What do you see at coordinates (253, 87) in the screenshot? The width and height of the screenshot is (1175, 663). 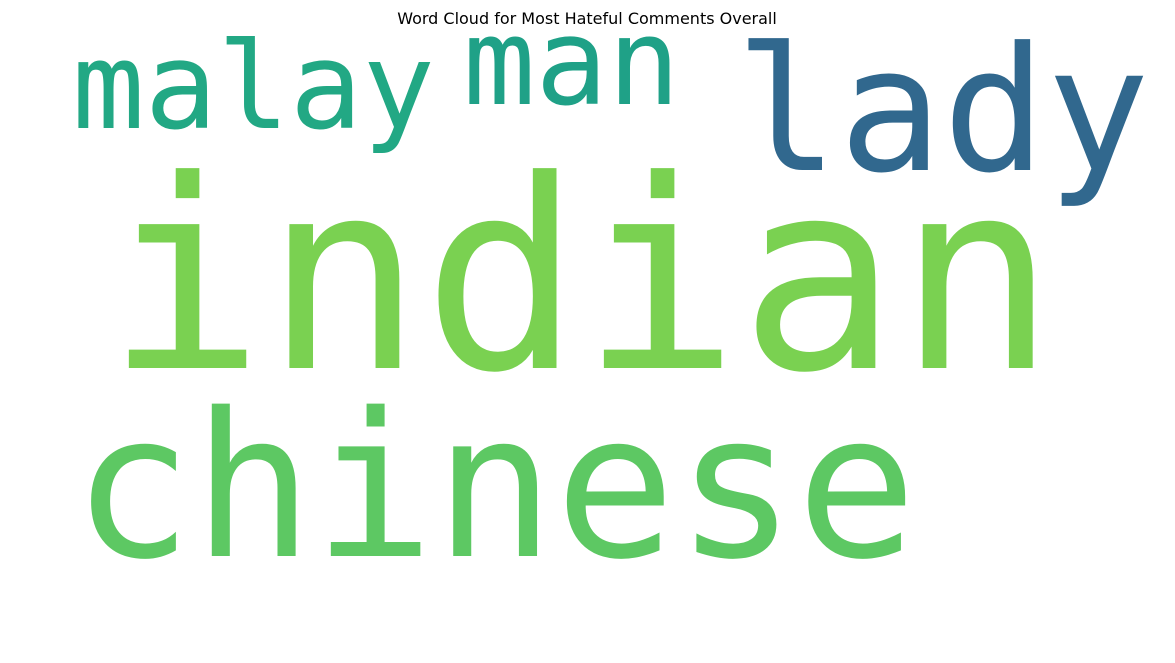 I see `word-malay: malay` at bounding box center [253, 87].